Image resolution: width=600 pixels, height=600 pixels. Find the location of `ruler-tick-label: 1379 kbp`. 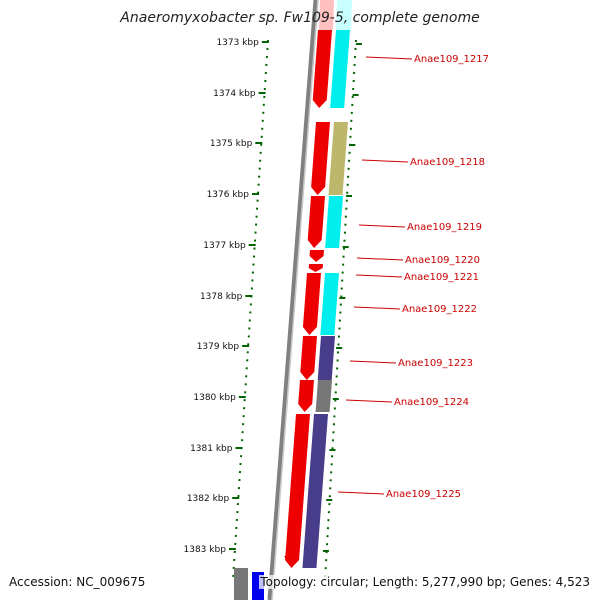

ruler-tick-label: 1379 kbp is located at coordinates (218, 347).